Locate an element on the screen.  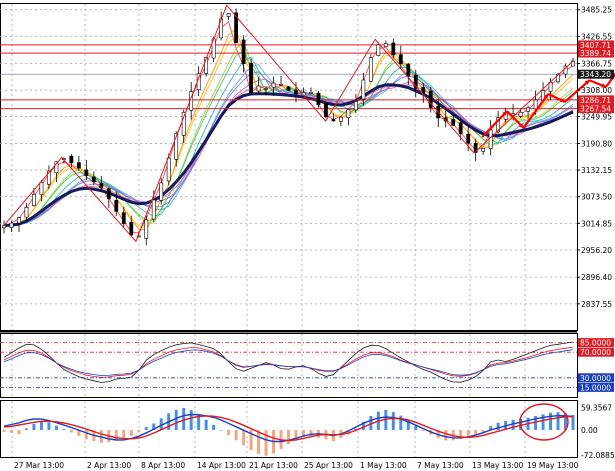
level-tag-label: 3286.71 is located at coordinates (595, 100).